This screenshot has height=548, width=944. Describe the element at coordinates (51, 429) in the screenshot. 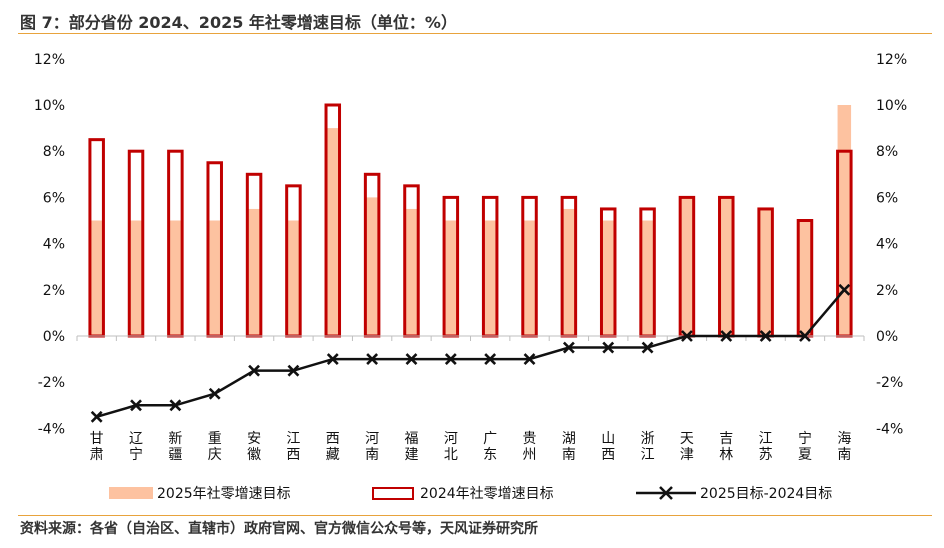

I see `y-tick-left-8: -4%` at that location.